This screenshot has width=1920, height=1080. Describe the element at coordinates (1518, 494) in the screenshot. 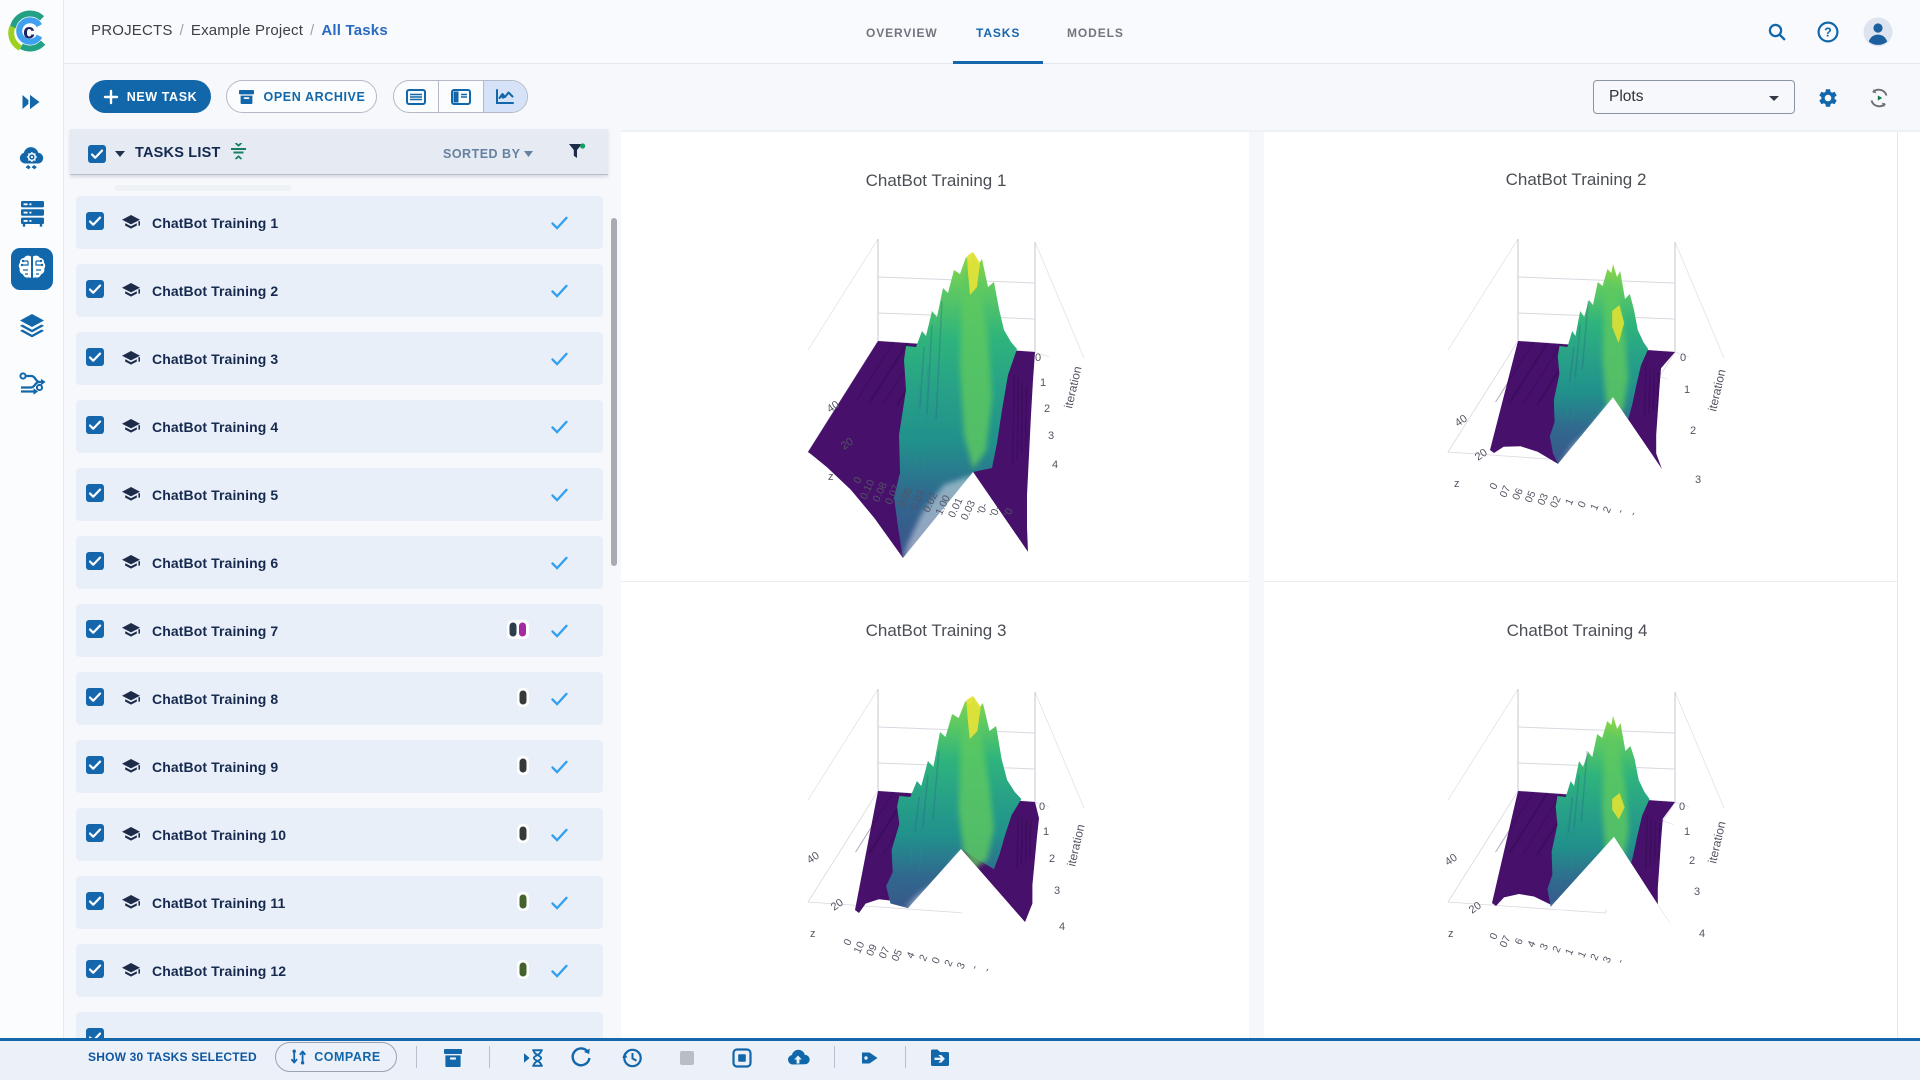

I see `svg-text: 06` at that location.